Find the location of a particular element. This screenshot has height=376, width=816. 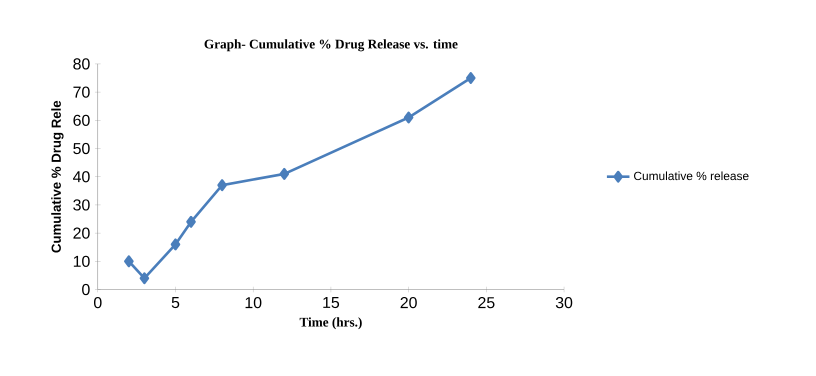

y-tick-label: 60 is located at coordinates (81, 120).